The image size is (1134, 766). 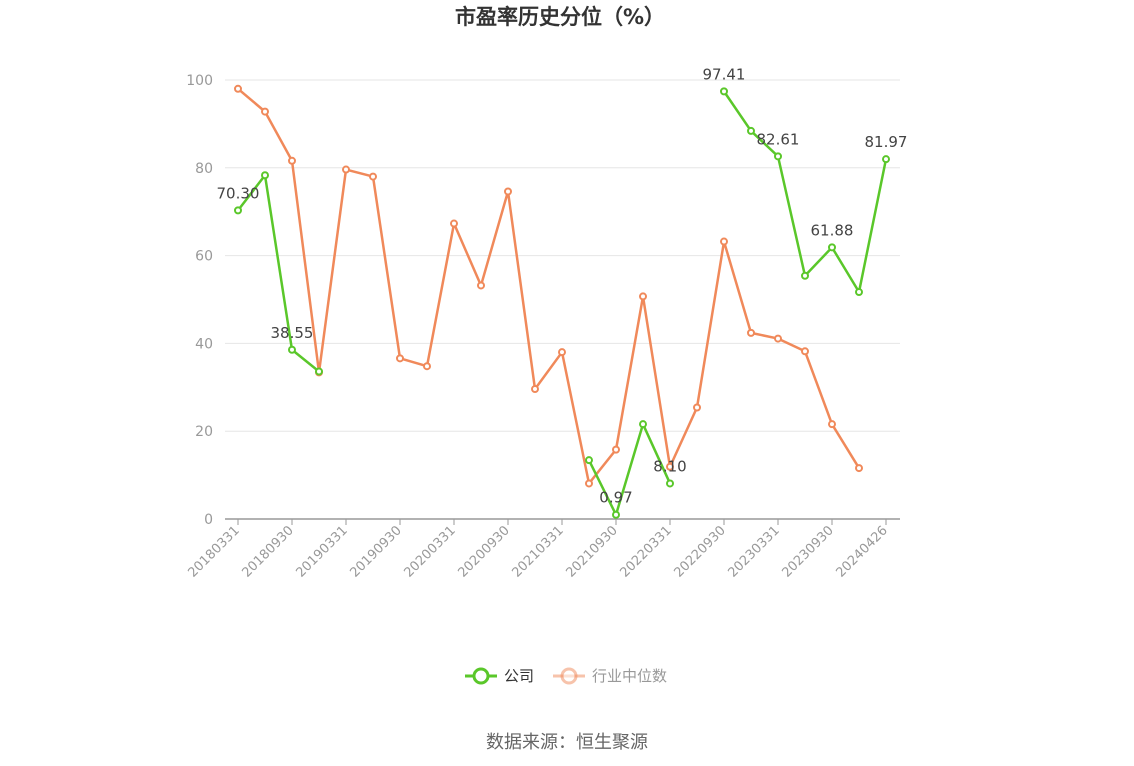 What do you see at coordinates (591, 551) in the screenshot?
I see `x-tick-label: 20210930` at bounding box center [591, 551].